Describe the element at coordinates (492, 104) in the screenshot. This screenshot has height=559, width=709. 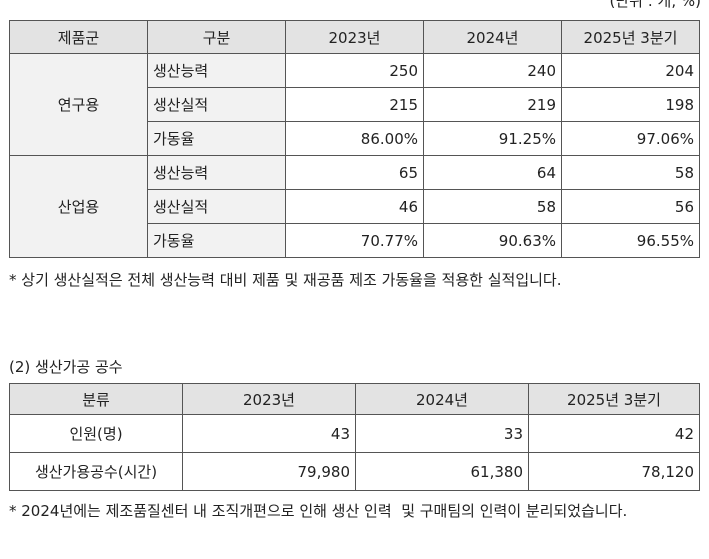
I see `value-cell: 219` at that location.